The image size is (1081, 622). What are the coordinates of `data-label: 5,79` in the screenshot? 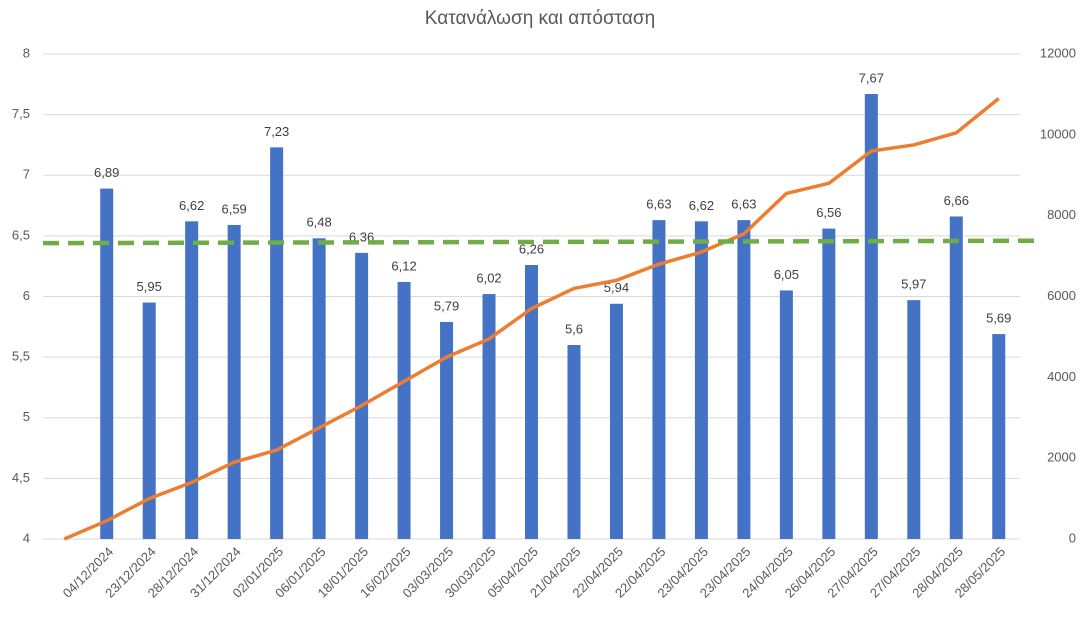 It's located at (446, 305).